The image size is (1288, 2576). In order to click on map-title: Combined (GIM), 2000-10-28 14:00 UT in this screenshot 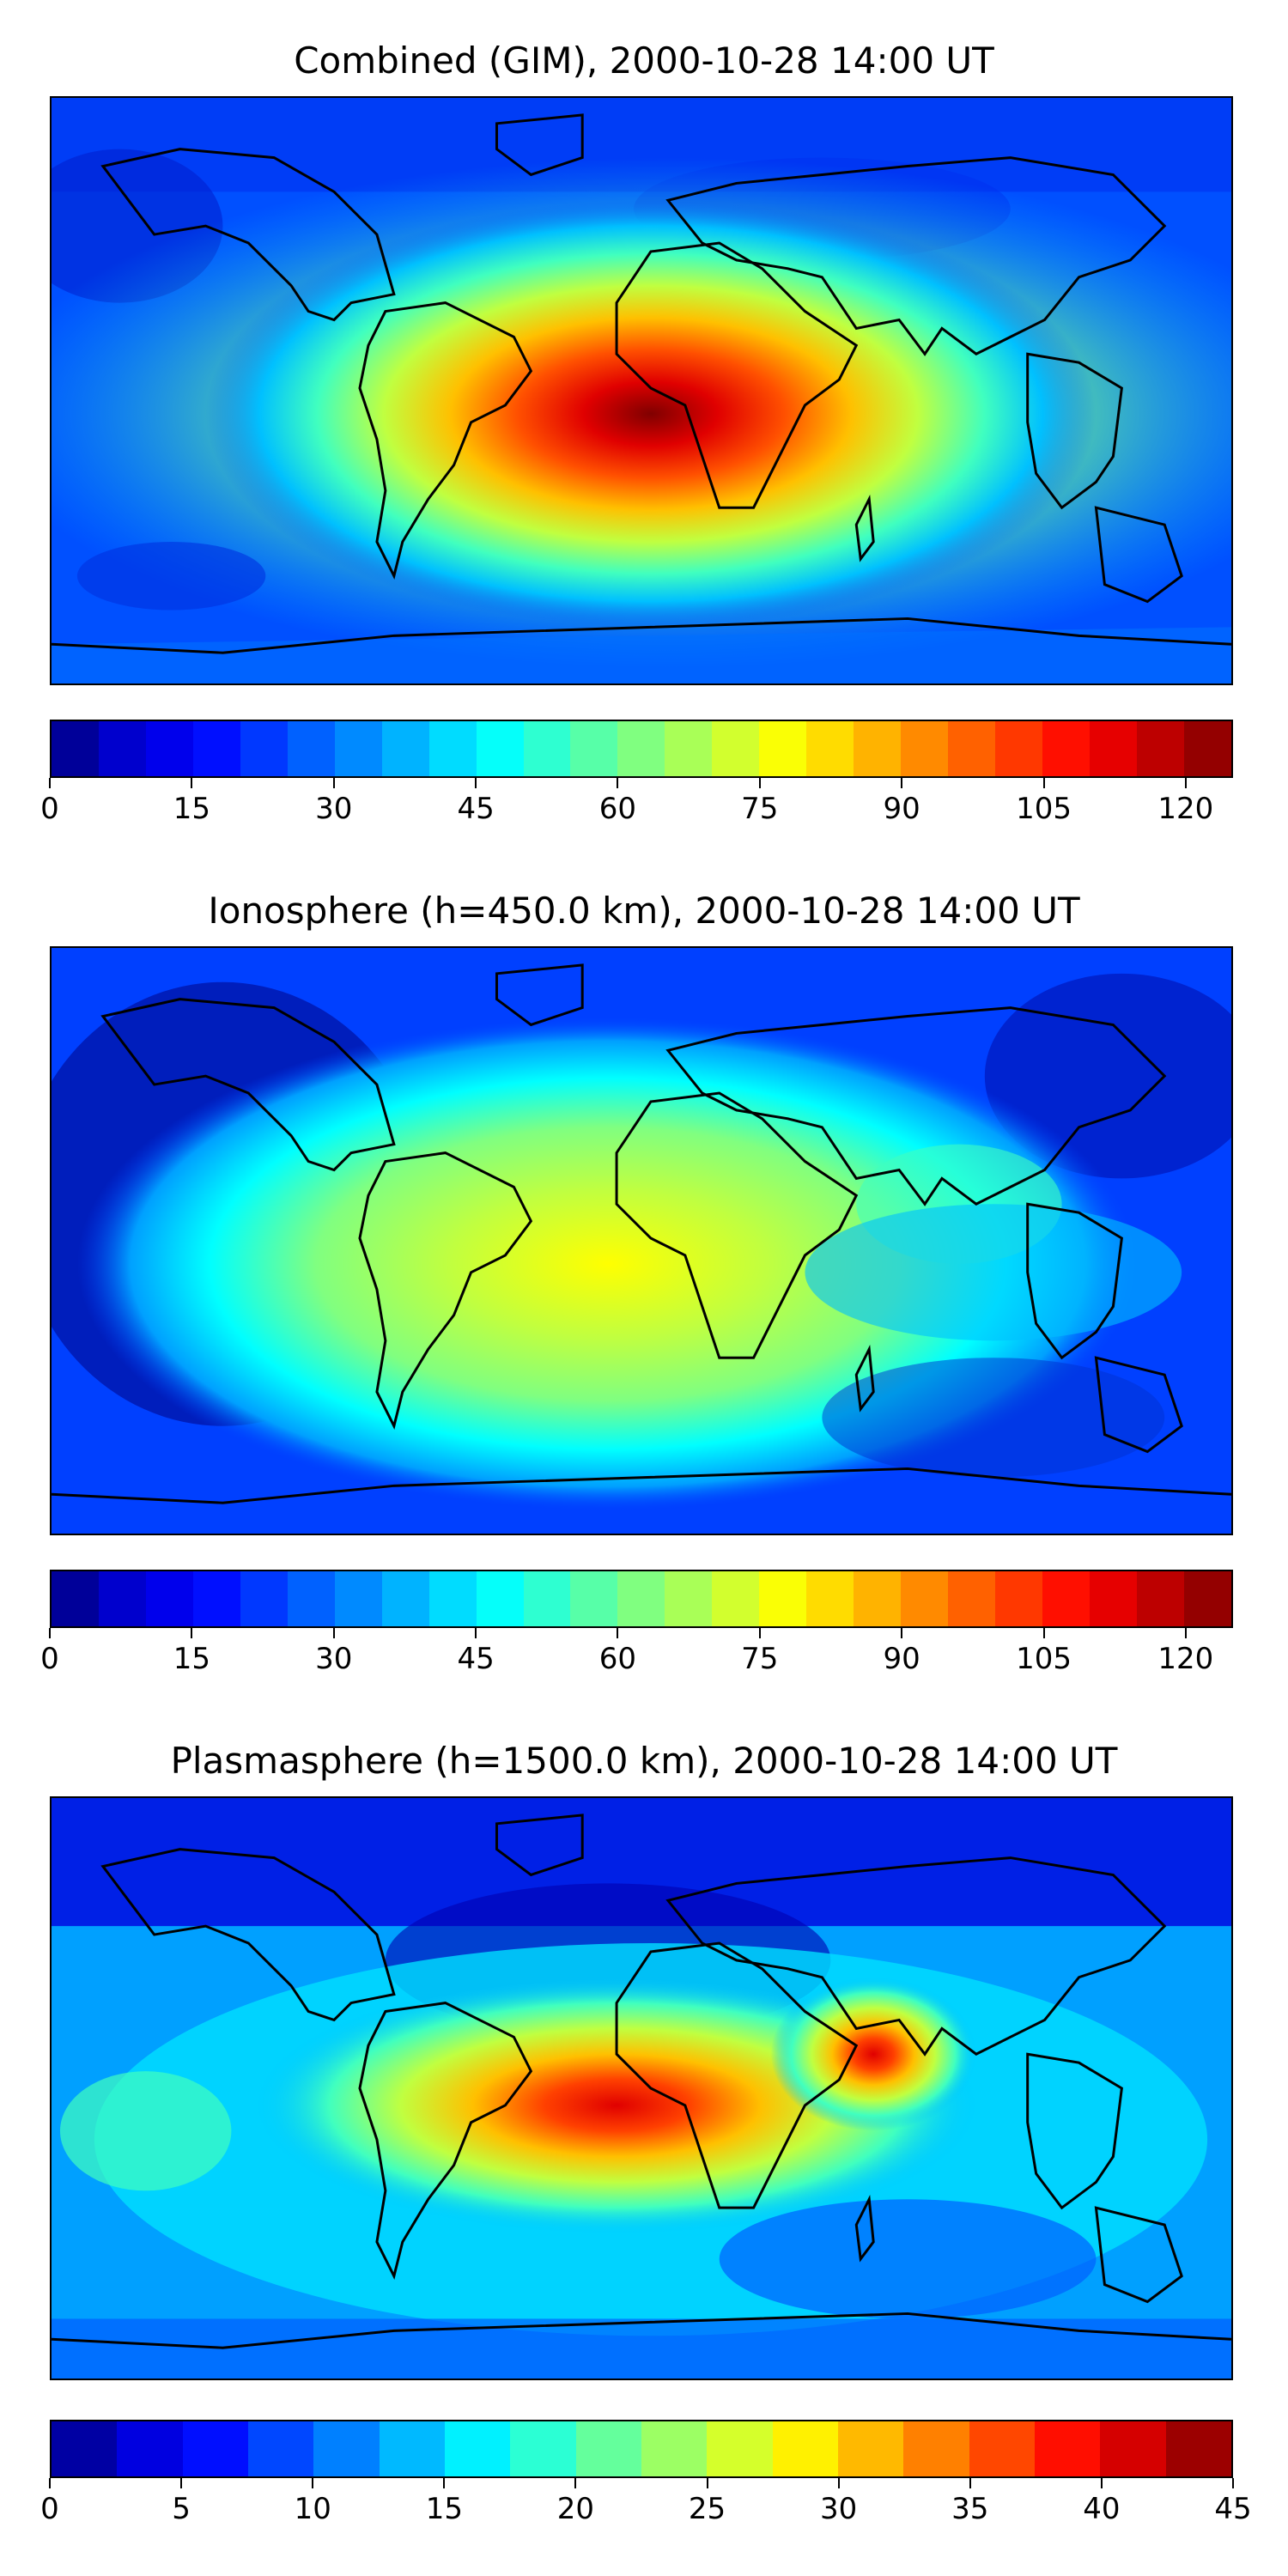, I will do `click(644, 61)`.